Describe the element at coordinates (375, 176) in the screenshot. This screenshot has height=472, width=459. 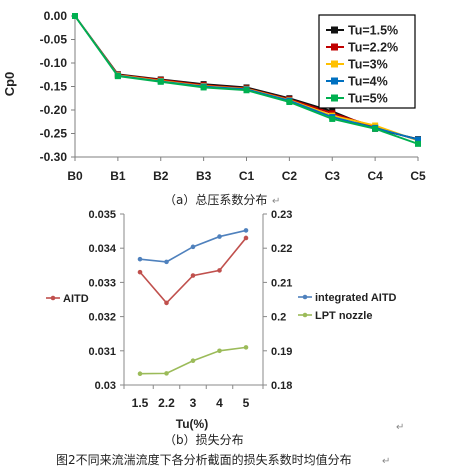
I see `chart-a-x-tick-label: C4` at that location.